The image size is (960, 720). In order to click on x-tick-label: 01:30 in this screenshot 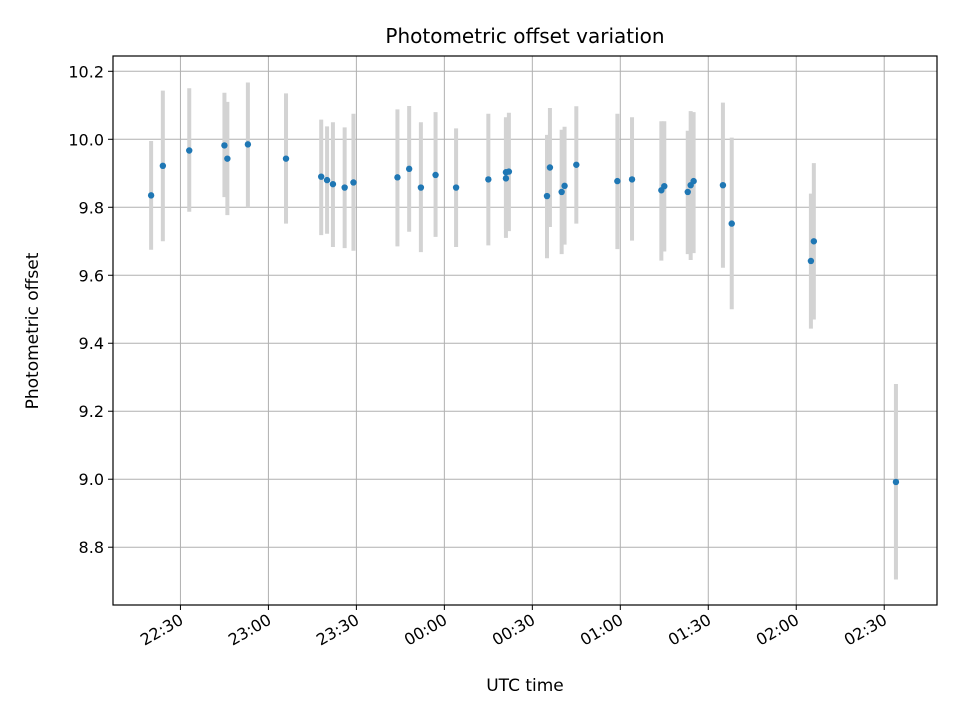, I will do `click(689, 630)`.